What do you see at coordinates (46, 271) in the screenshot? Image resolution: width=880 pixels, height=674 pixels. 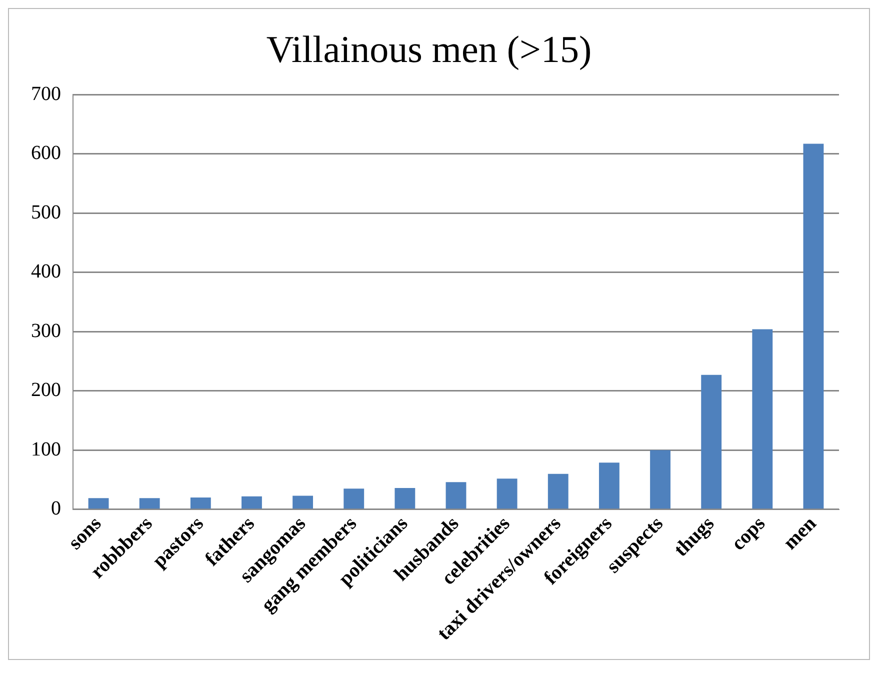 I see `y-tick-label: 400` at bounding box center [46, 271].